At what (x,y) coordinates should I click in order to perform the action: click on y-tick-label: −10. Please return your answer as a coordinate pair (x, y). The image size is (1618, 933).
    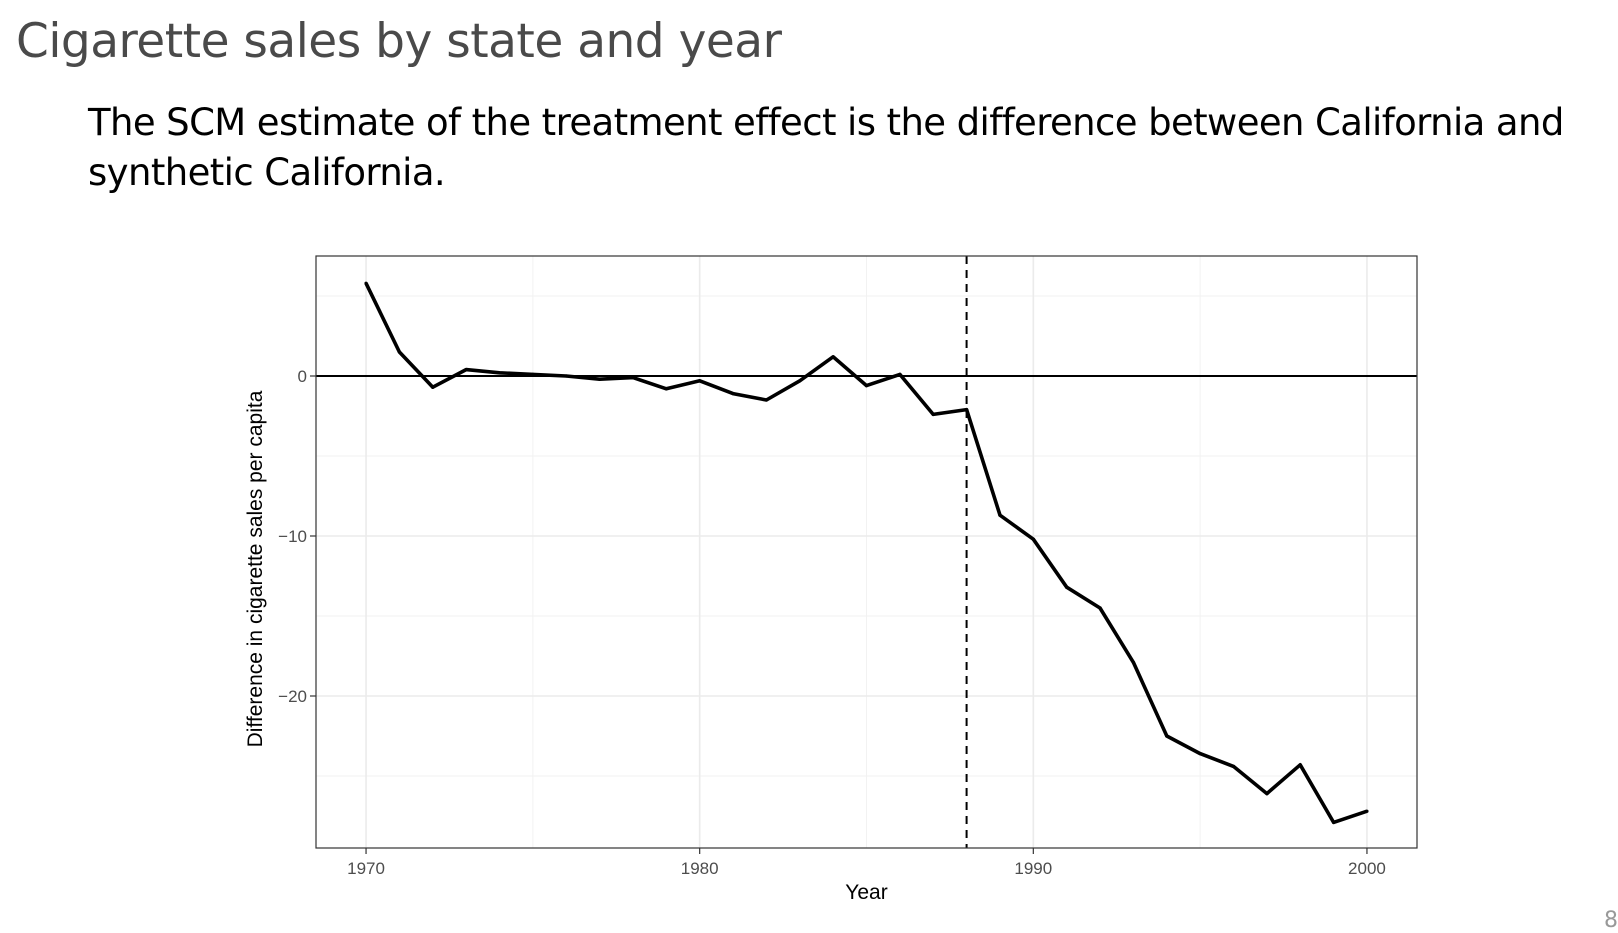
    Looking at the image, I should click on (292, 536).